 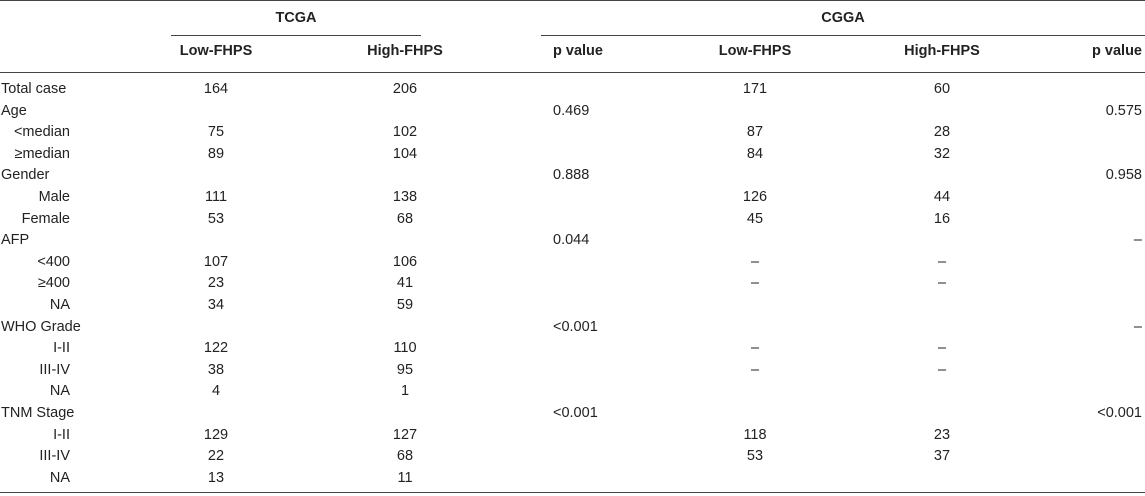 I want to click on table-cell: 28, so click(x=942, y=132).